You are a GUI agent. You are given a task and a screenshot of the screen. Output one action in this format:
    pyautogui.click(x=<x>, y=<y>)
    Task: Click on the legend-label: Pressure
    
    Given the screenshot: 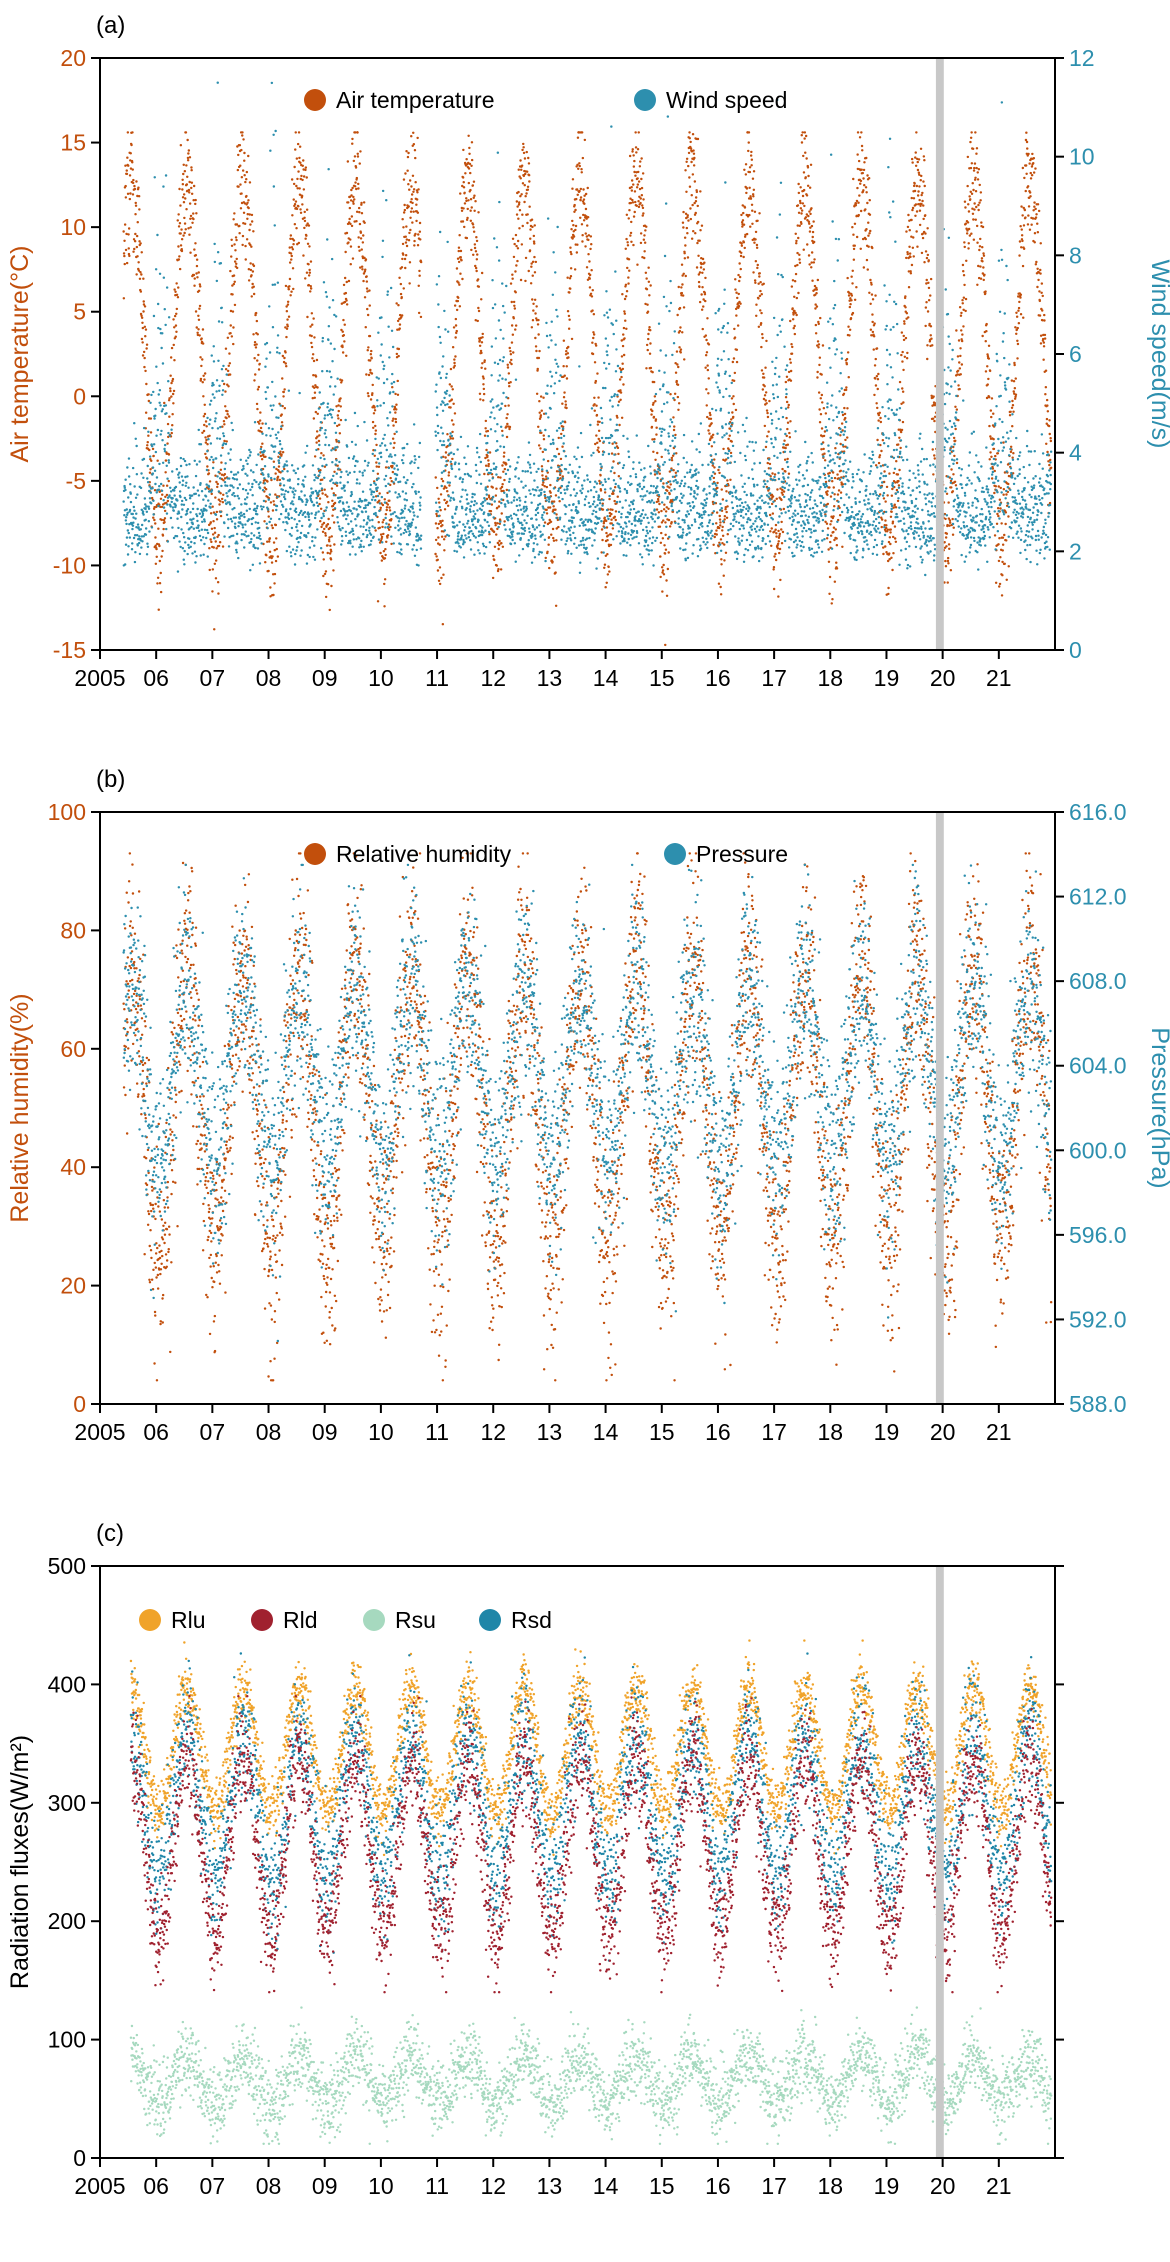 What is the action you would take?
    pyautogui.click(x=742, y=854)
    